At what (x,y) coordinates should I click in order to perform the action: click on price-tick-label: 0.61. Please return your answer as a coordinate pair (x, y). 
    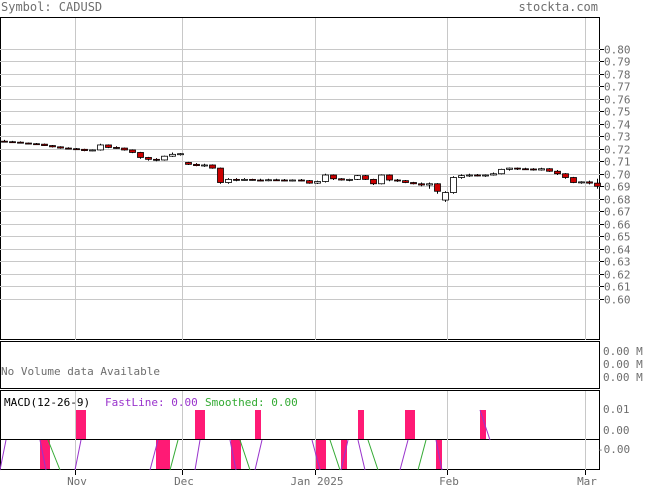
    Looking at the image, I should click on (617, 287).